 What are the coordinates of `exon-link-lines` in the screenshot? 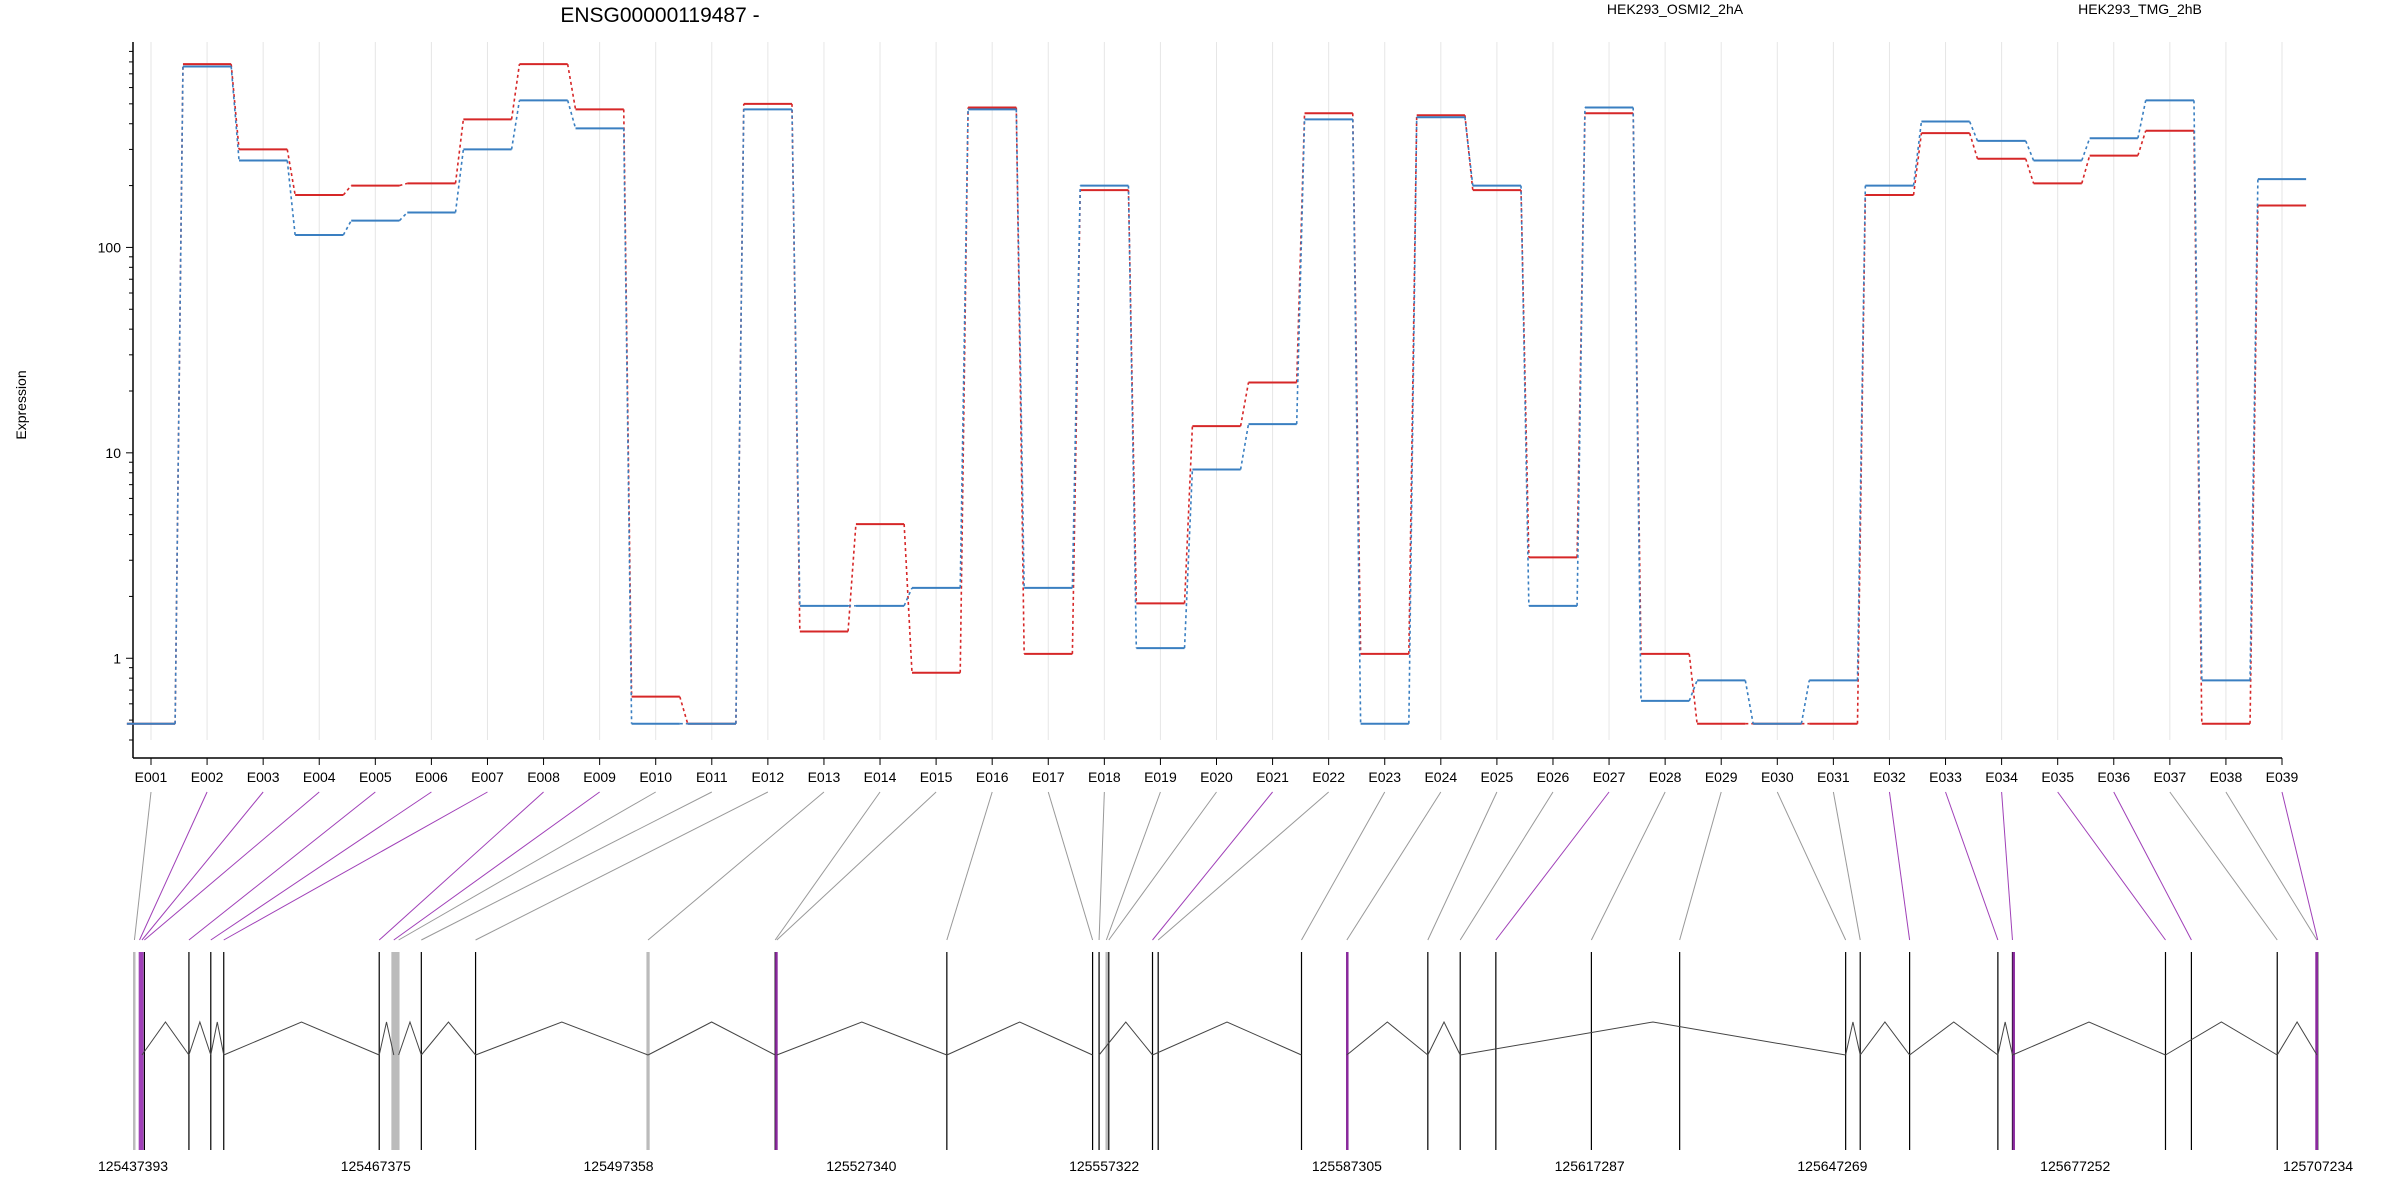 It's located at (1226, 866).